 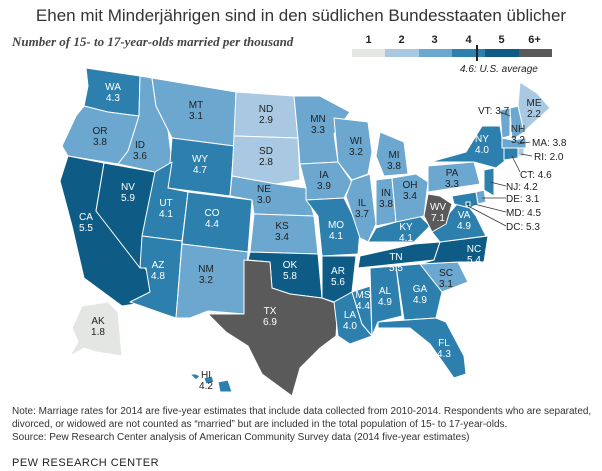 What do you see at coordinates (290, 271) in the screenshot?
I see `label-ok: OK 5.8` at bounding box center [290, 271].